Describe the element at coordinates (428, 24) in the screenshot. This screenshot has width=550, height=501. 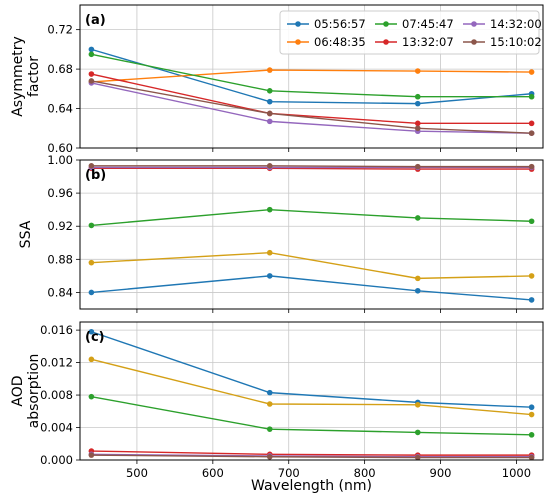
I see `legend-label: 07:45:47` at that location.